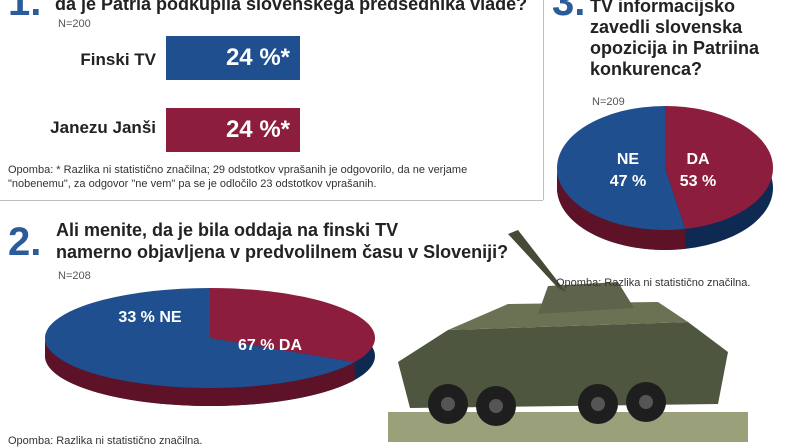 The width and height of the screenshot is (786, 448). I want to click on bar-label-finski-tv: Finski TV, so click(118, 59).